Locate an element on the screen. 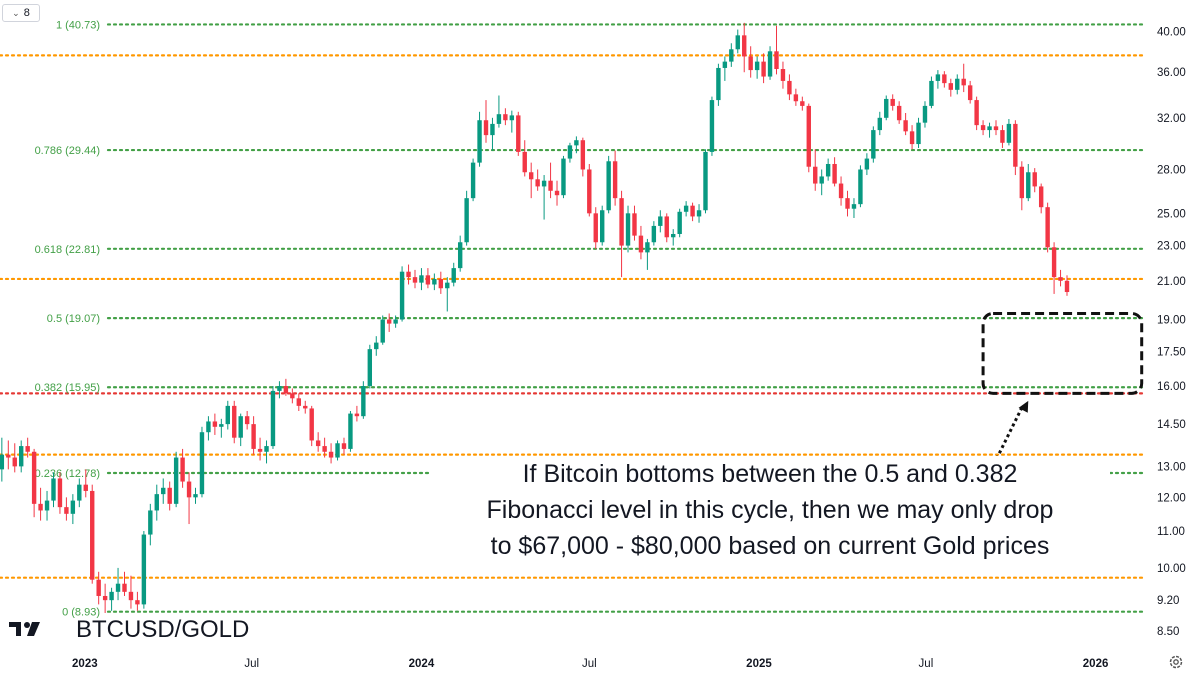  y-tick-label: 10.00 is located at coordinates (1171, 569).